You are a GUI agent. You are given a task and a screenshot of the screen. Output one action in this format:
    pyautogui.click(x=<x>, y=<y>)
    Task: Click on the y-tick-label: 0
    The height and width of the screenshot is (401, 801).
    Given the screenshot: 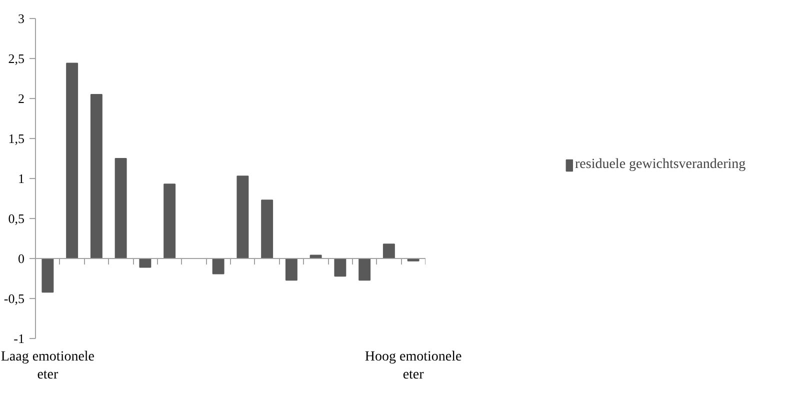 What is the action you would take?
    pyautogui.click(x=21, y=258)
    